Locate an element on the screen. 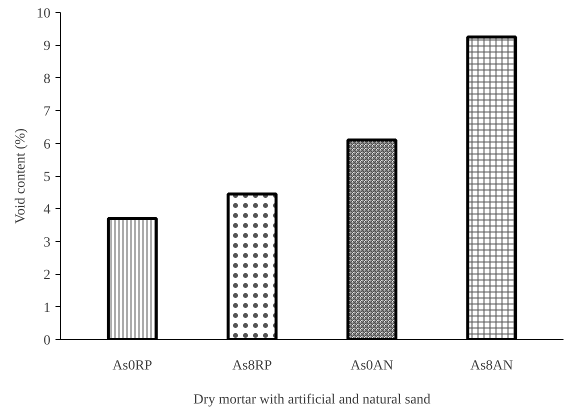 The height and width of the screenshot is (410, 583). x-tick-label: As8RP is located at coordinates (252, 366).